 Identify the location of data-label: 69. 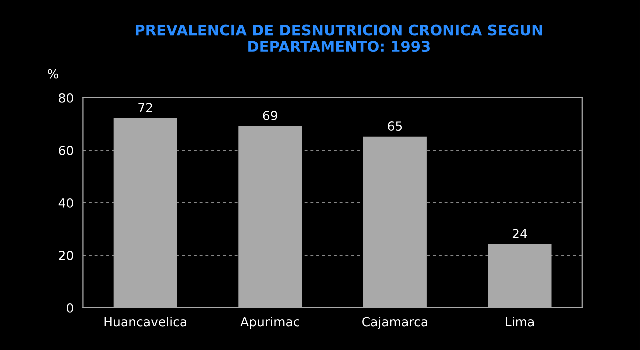
(270, 116).